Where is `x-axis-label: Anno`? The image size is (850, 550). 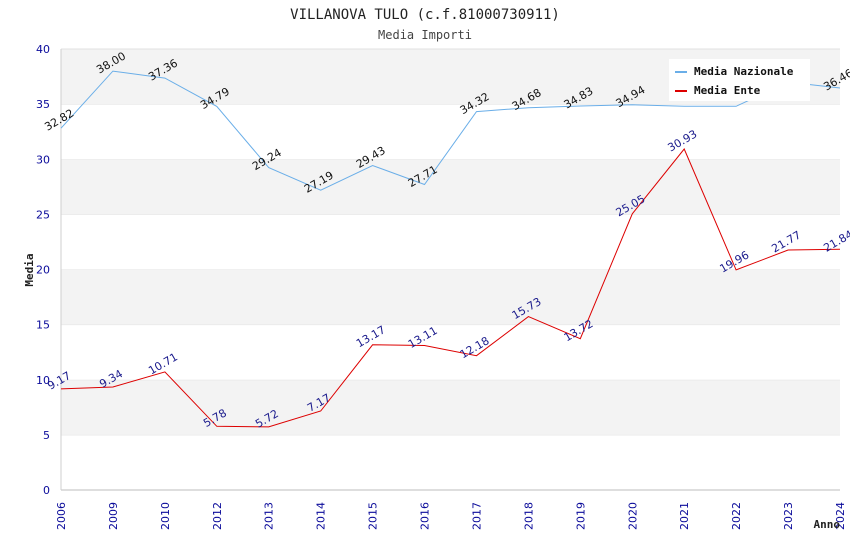 x-axis-label: Anno is located at coordinates (827, 524).